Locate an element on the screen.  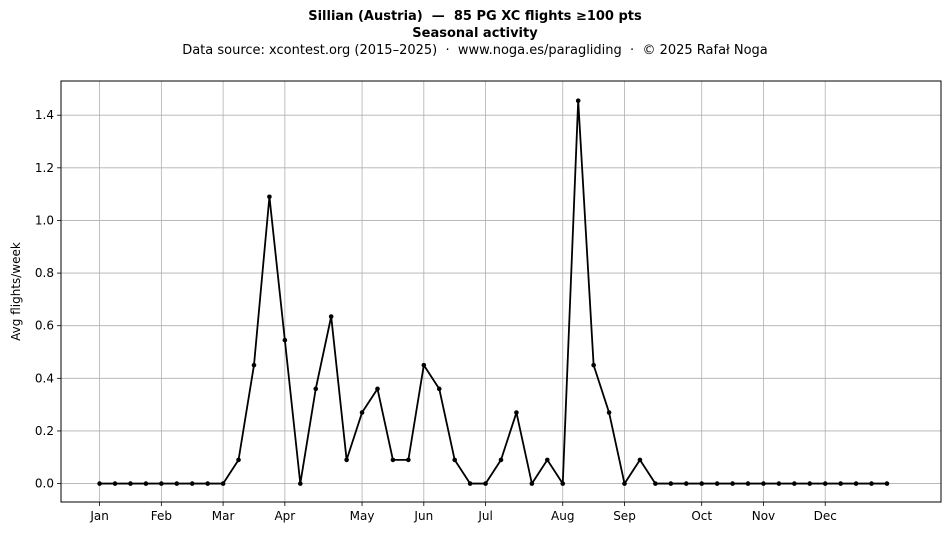
y-tick-label: 1.0 is located at coordinates (44, 220).